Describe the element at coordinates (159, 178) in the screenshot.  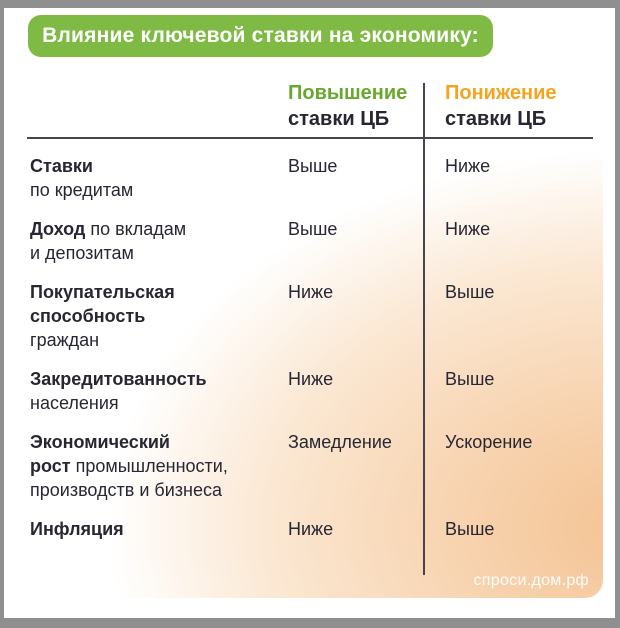
I see `row-label: Ставки по кредитам` at that location.